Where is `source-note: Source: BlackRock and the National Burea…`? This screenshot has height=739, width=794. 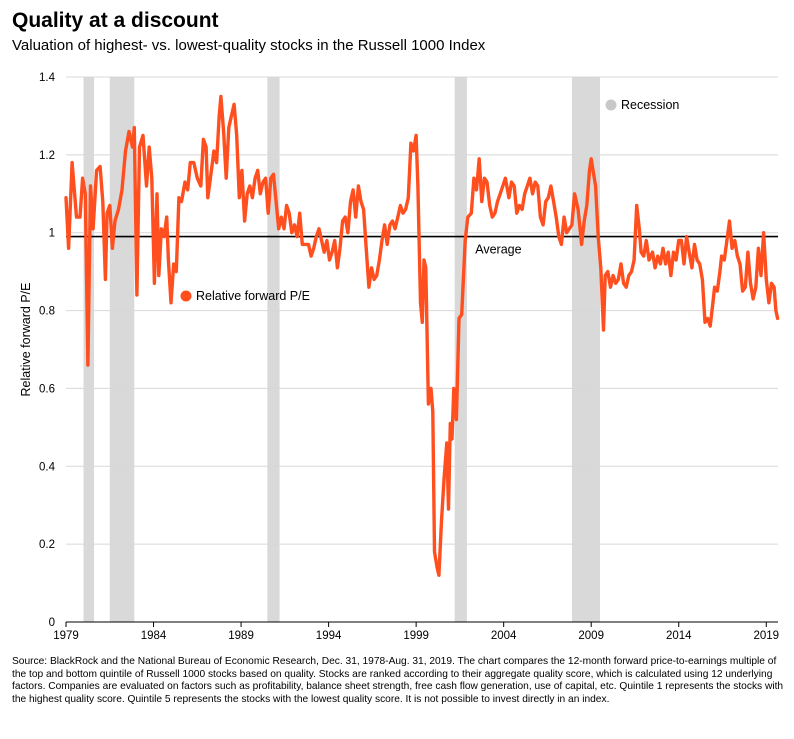 source-note: Source: BlackRock and the National Burea… is located at coordinates (398, 680).